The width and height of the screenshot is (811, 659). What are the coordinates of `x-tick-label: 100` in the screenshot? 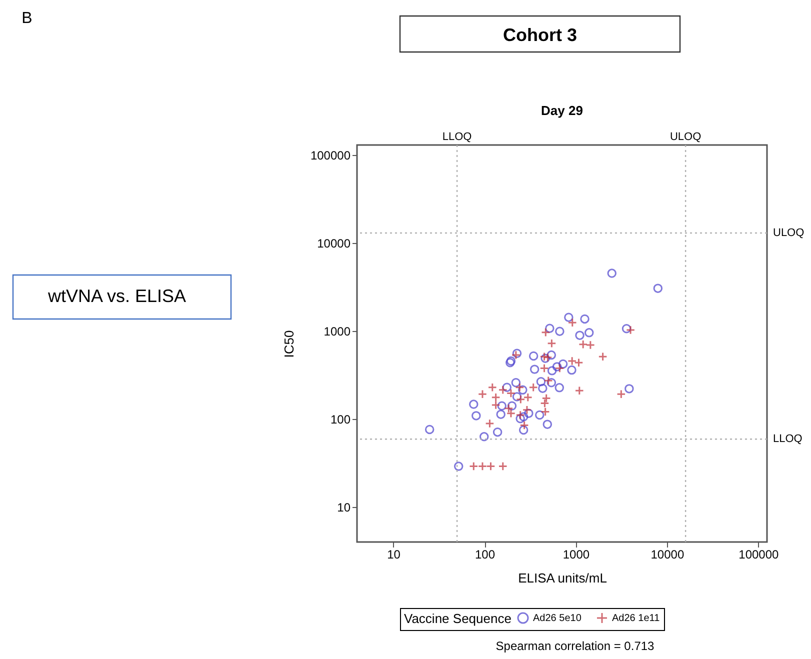 It's located at (485, 555).